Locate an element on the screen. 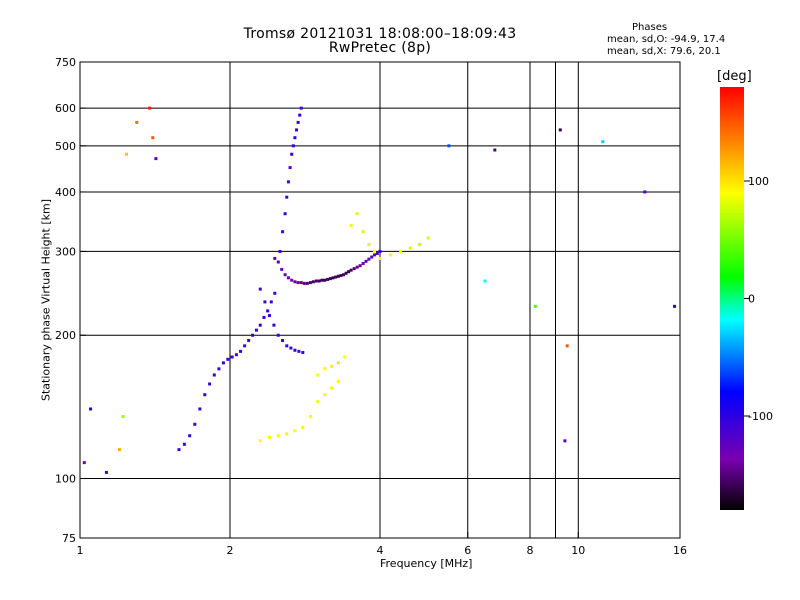 The height and width of the screenshot is (600, 800). colorbar-tick-label: -100 is located at coordinates (760, 416).